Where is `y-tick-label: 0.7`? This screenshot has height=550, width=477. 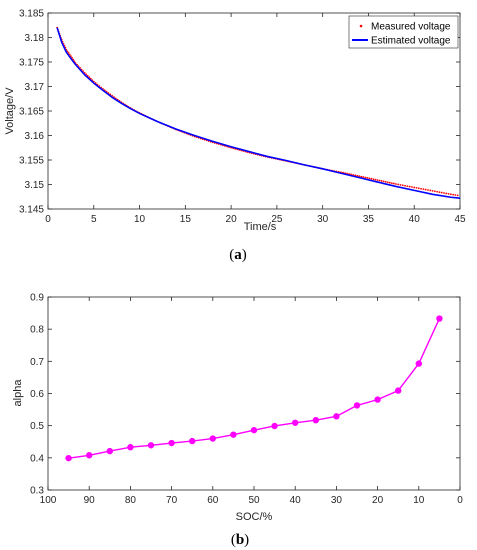 y-tick-label: 0.7 is located at coordinates (37, 362).